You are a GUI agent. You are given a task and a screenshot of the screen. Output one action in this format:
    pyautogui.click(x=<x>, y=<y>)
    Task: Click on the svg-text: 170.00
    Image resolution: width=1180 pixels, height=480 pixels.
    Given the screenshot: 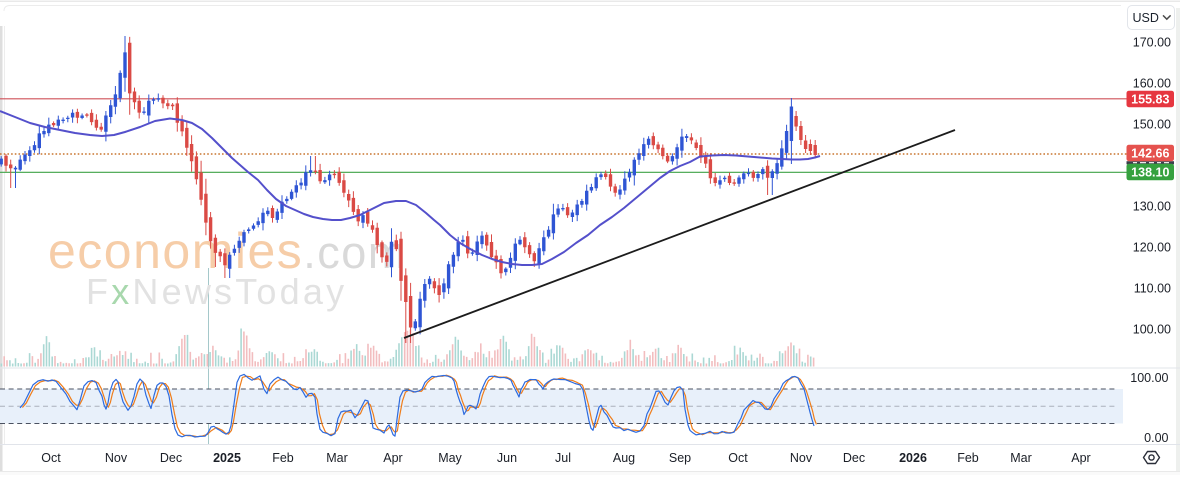 What is the action you would take?
    pyautogui.click(x=1152, y=43)
    